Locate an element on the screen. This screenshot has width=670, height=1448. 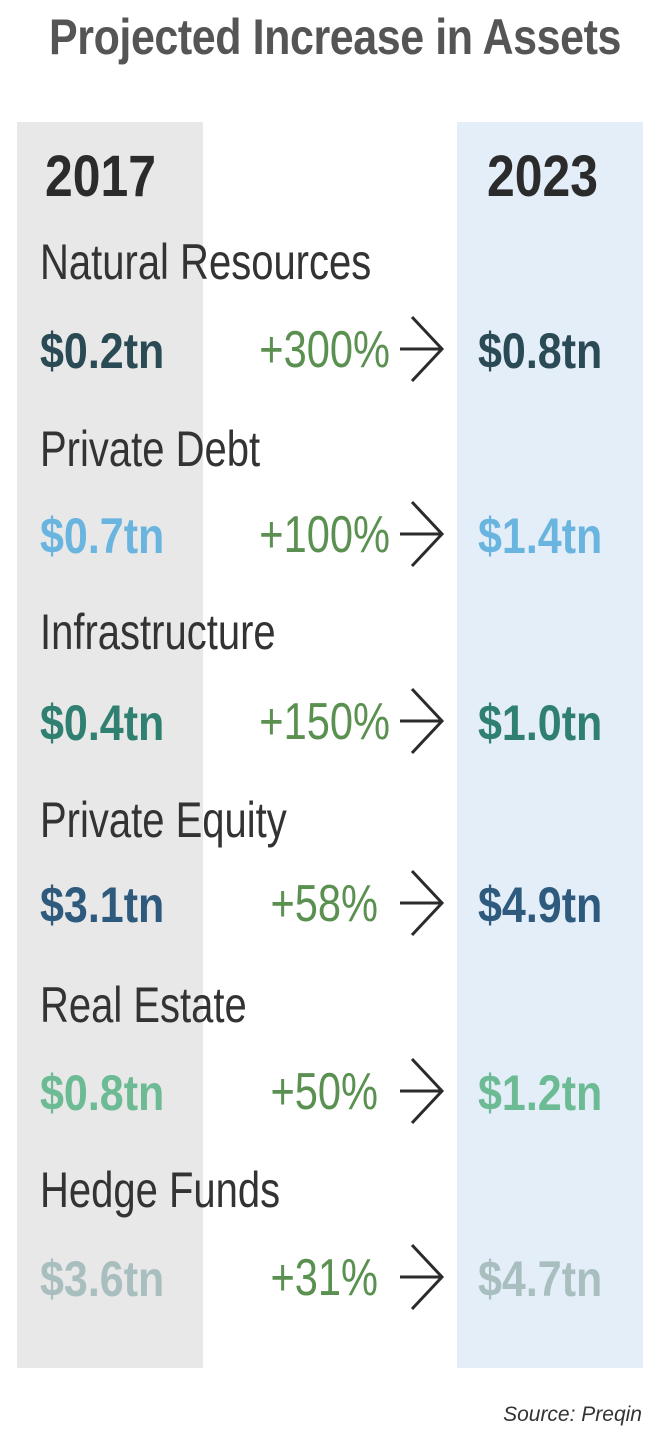
change-percent: +58% is located at coordinates (324, 904).